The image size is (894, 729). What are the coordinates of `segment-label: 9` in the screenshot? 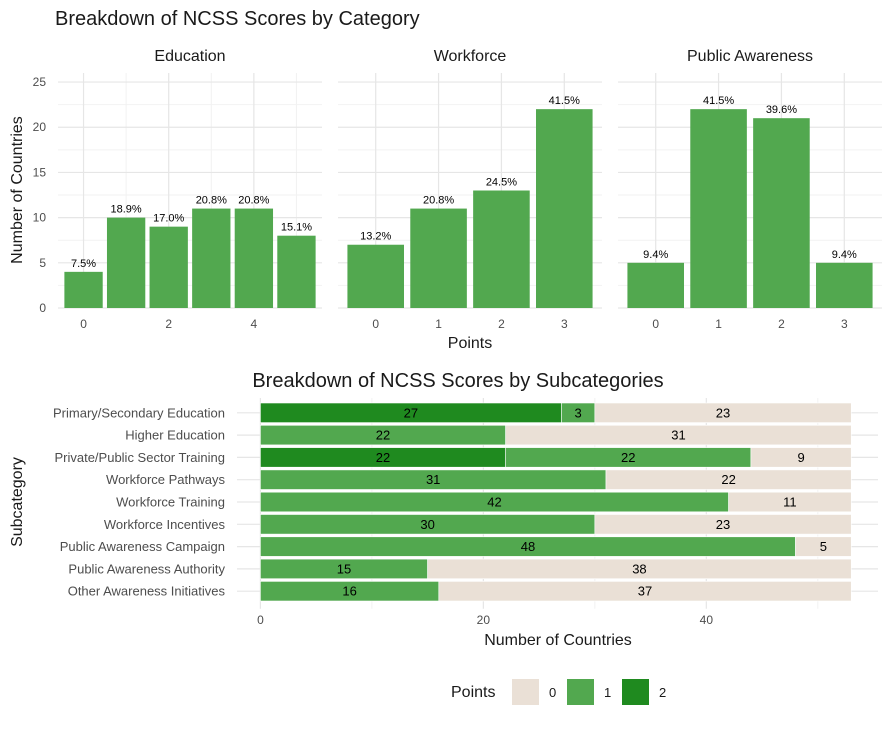 It's located at (800, 457).